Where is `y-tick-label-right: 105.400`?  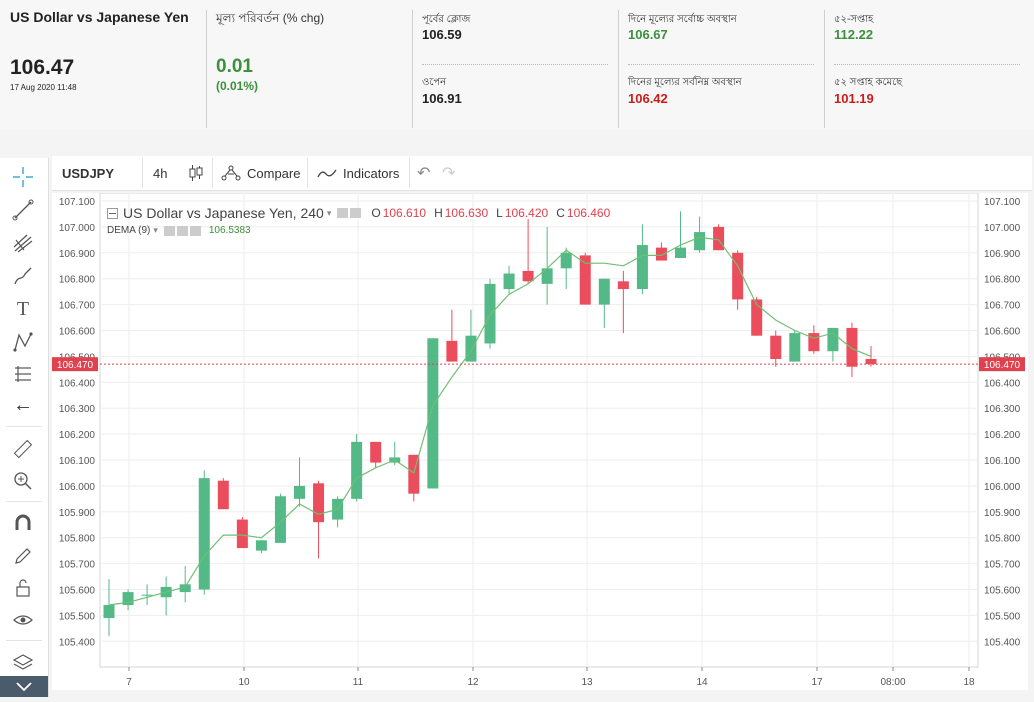 y-tick-label-right: 105.400 is located at coordinates (1002, 642).